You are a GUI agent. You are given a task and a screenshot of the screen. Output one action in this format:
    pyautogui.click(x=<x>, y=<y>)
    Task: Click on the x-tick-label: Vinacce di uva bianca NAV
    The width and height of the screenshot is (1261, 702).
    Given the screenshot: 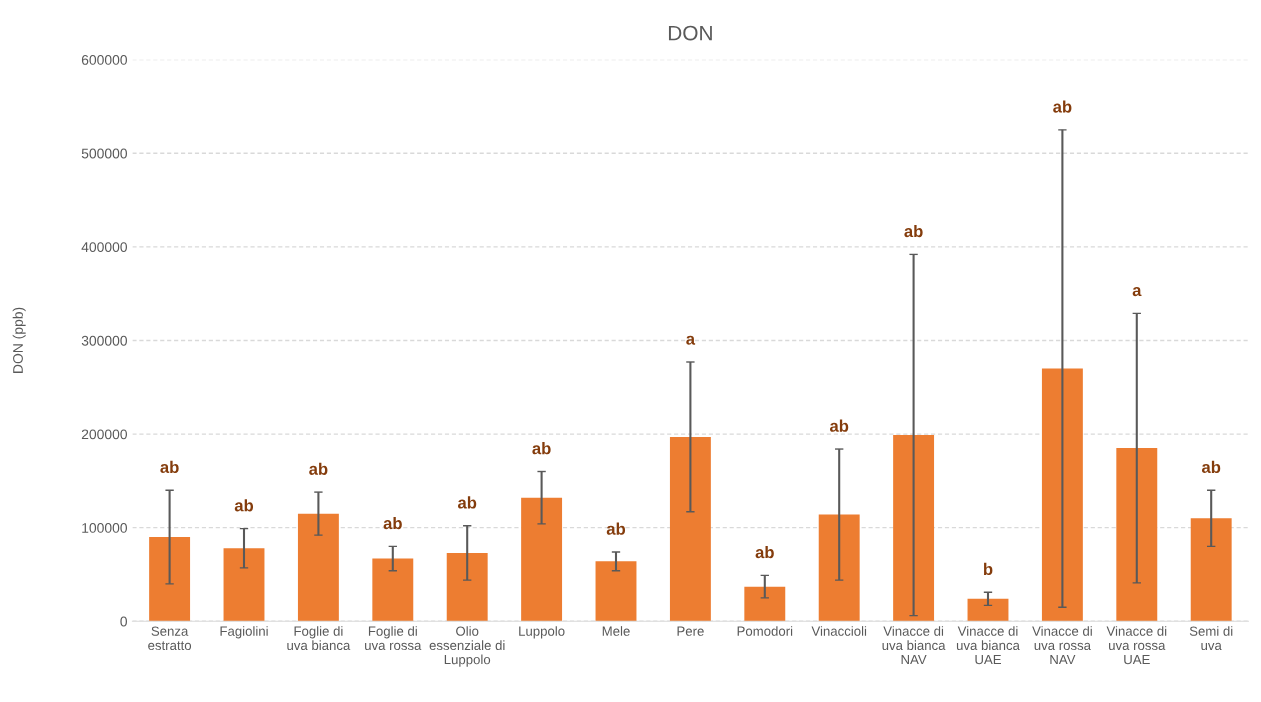 What is the action you would take?
    pyautogui.click(x=914, y=645)
    